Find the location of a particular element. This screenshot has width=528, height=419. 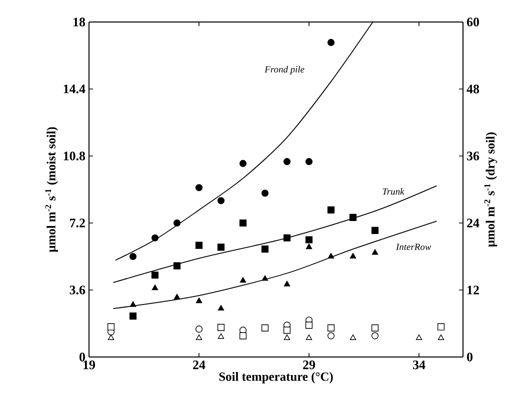

series-label: InterRow is located at coordinates (414, 247).